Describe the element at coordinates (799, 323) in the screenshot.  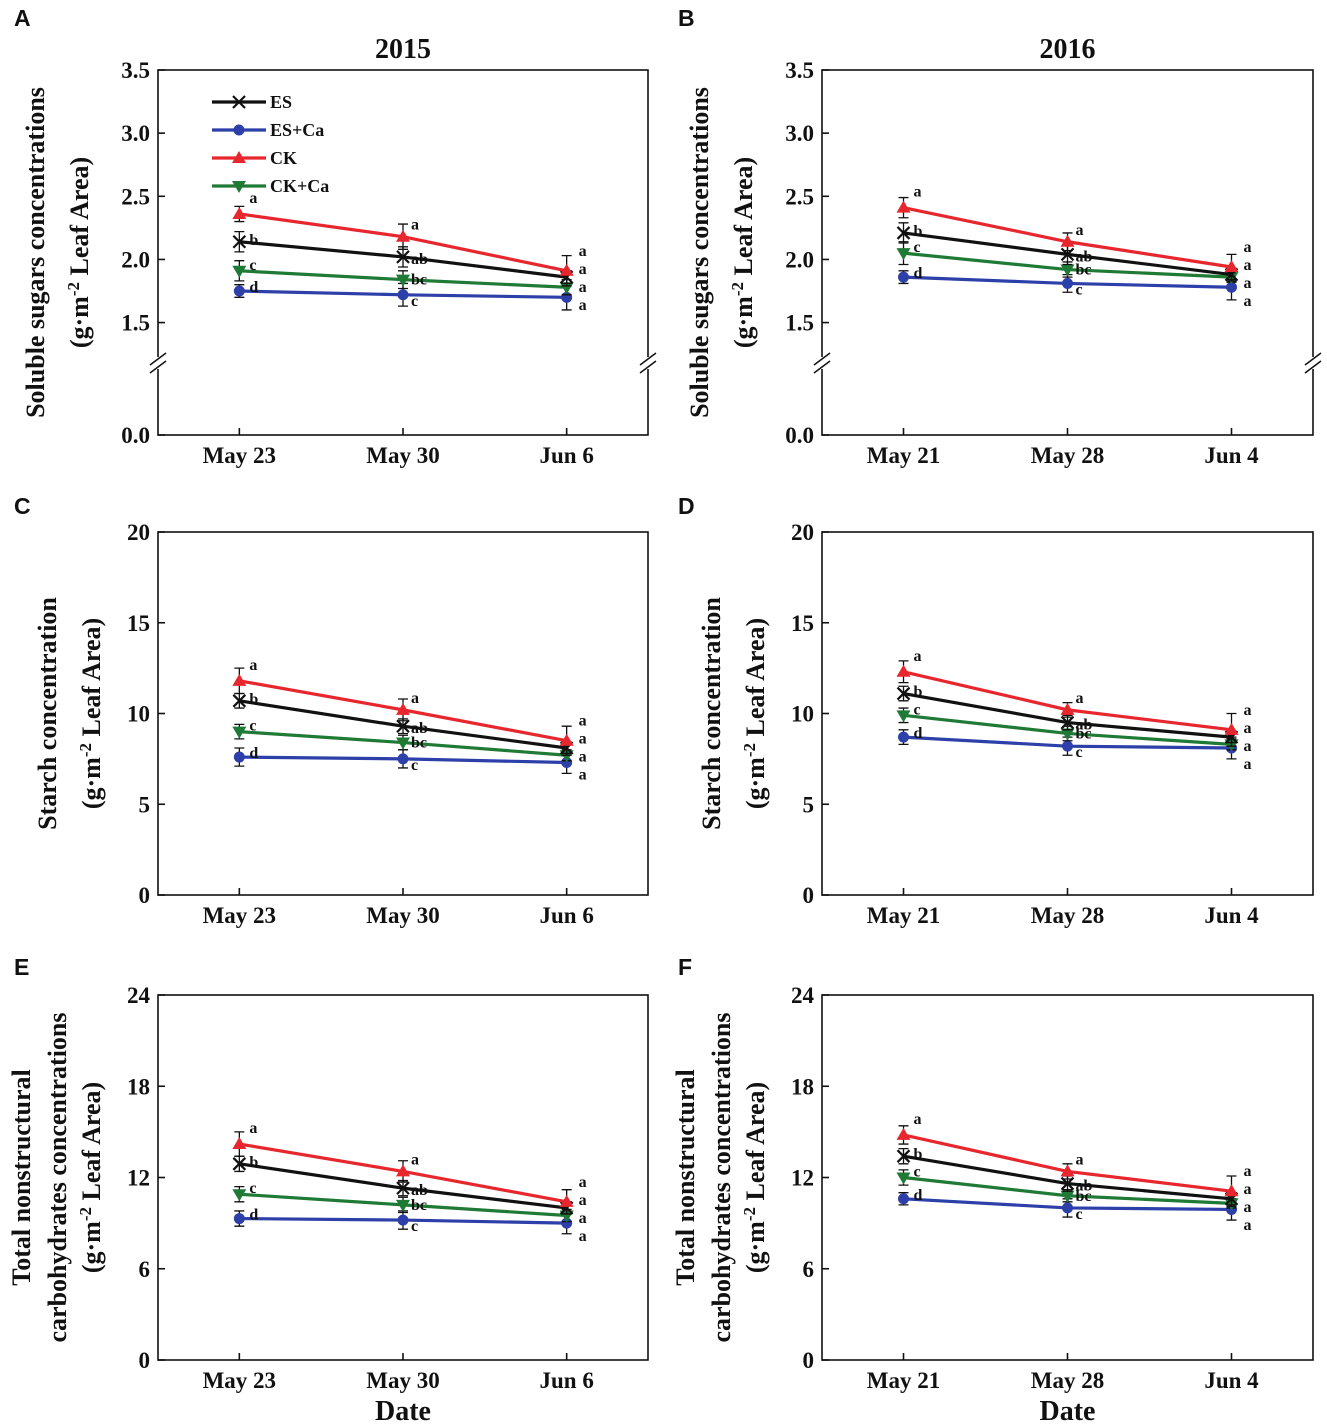
I see `y-tick-label: 1.5` at that location.